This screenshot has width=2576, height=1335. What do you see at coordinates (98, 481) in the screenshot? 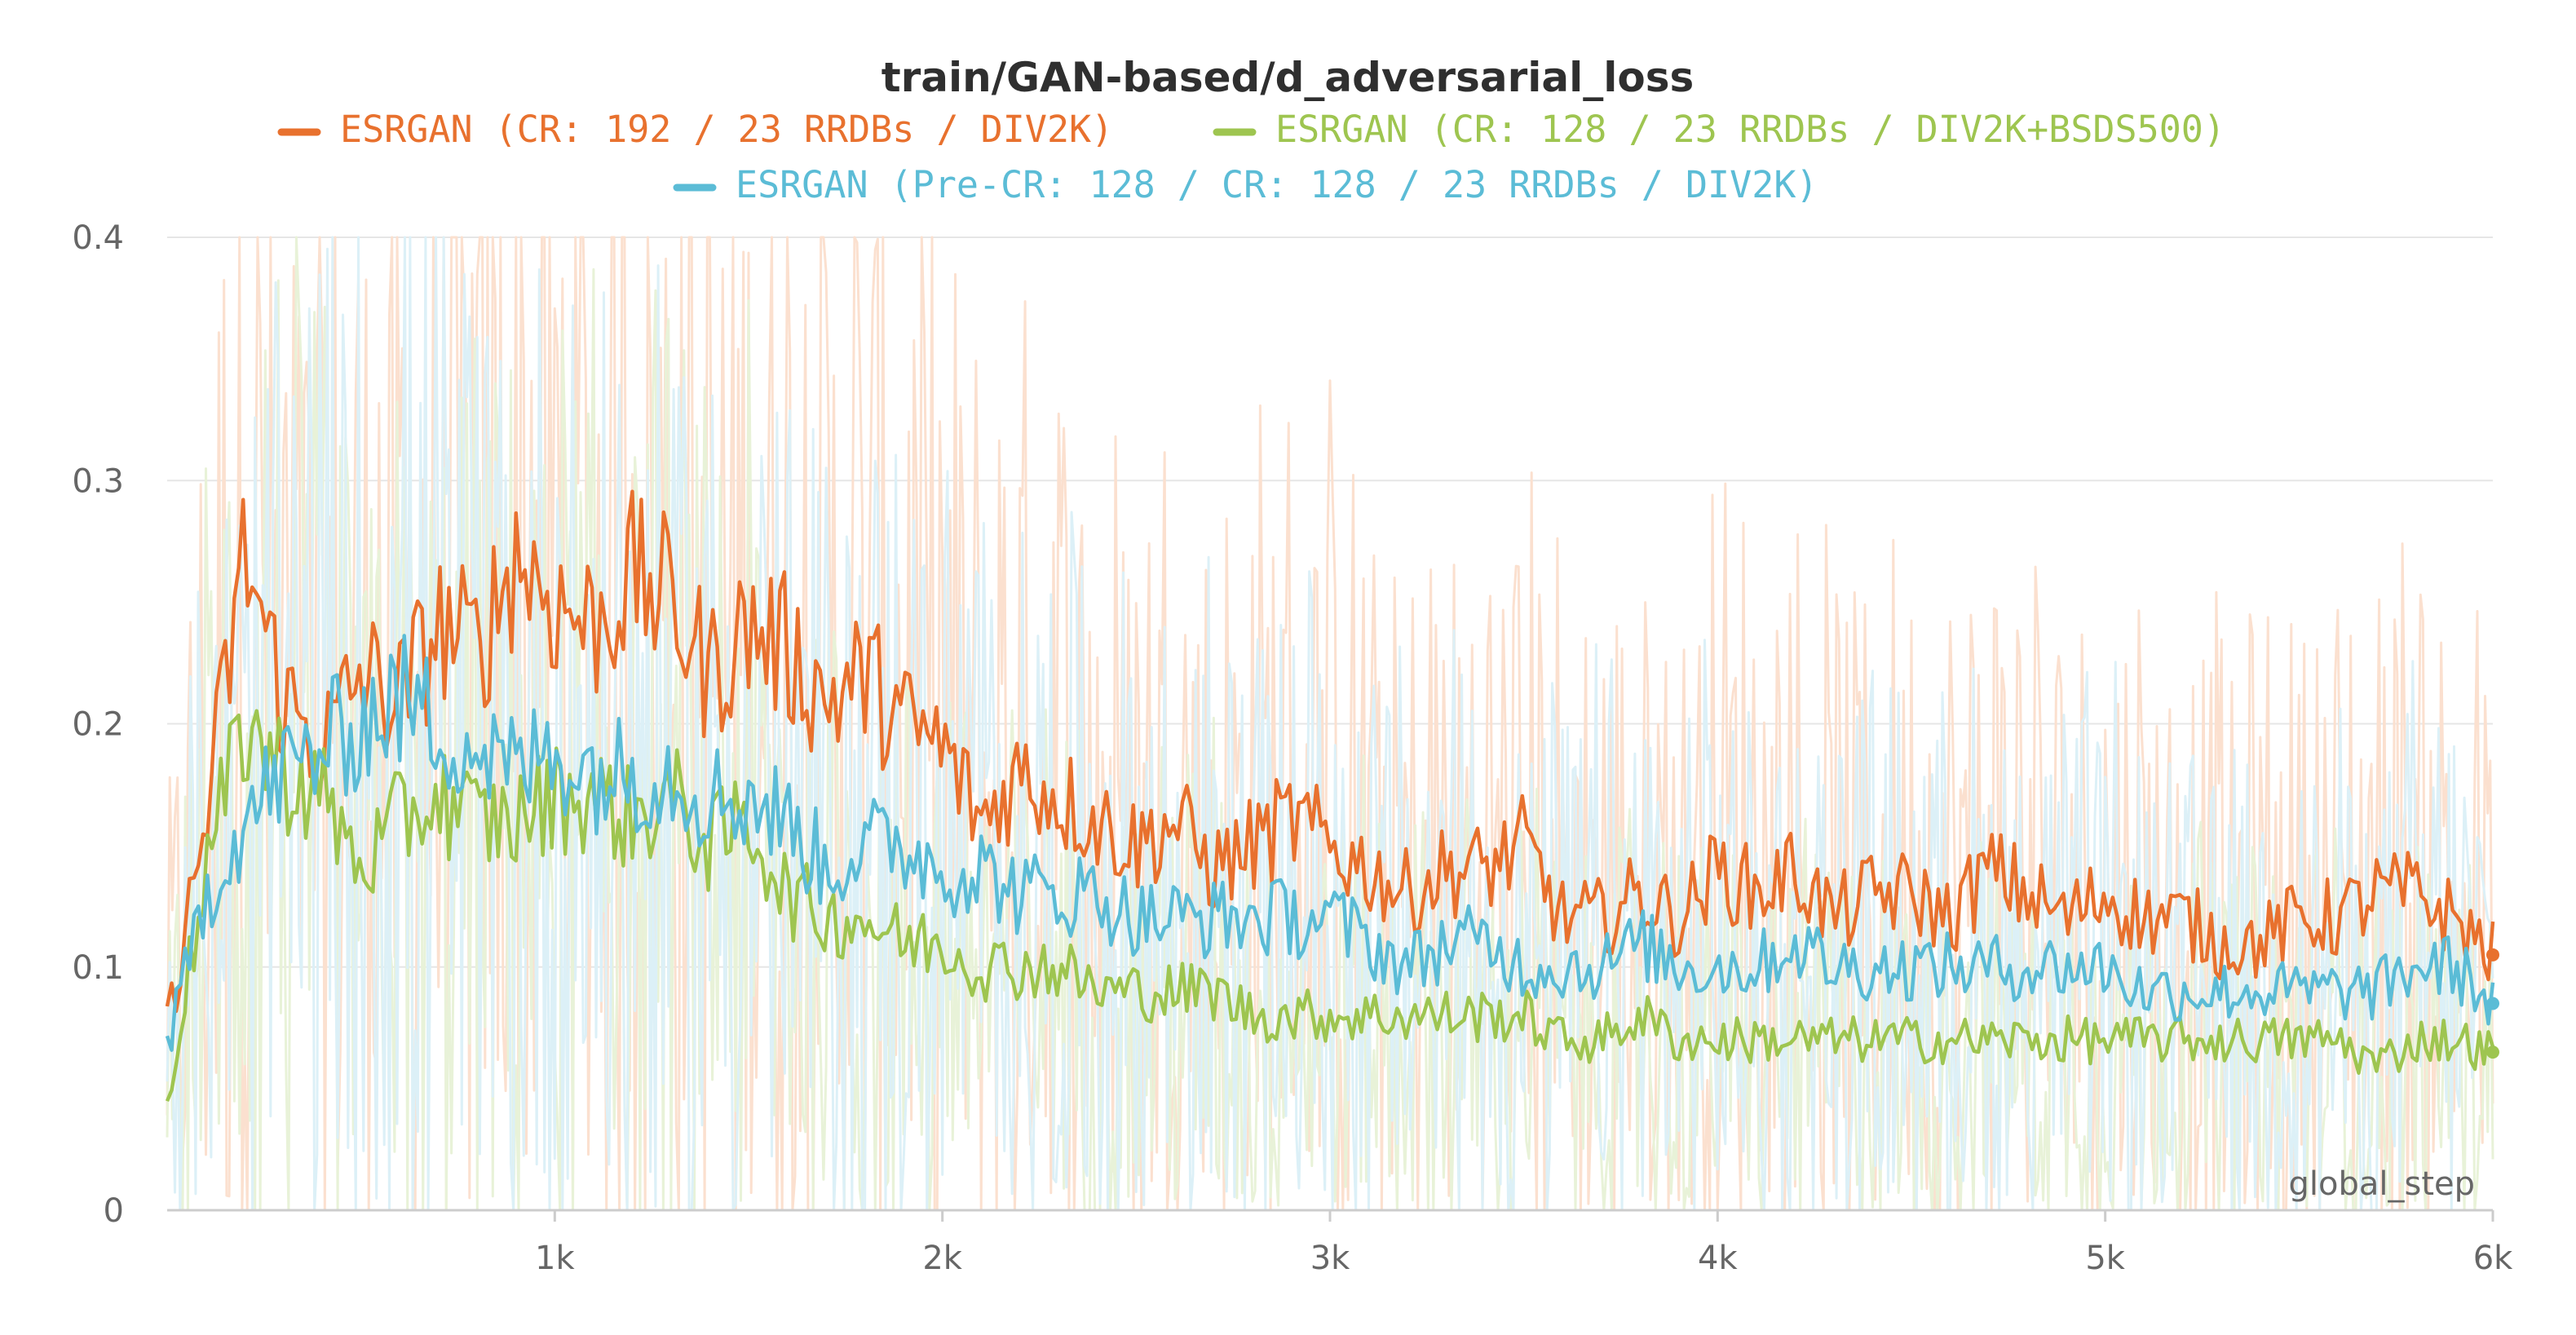
I see `y-tick-label: 0.3` at bounding box center [98, 481].